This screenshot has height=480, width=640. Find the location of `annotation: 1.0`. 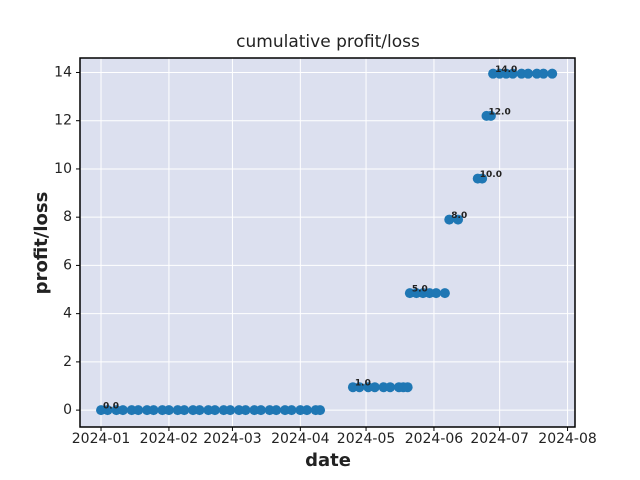

annotation: 1.0 is located at coordinates (363, 384).